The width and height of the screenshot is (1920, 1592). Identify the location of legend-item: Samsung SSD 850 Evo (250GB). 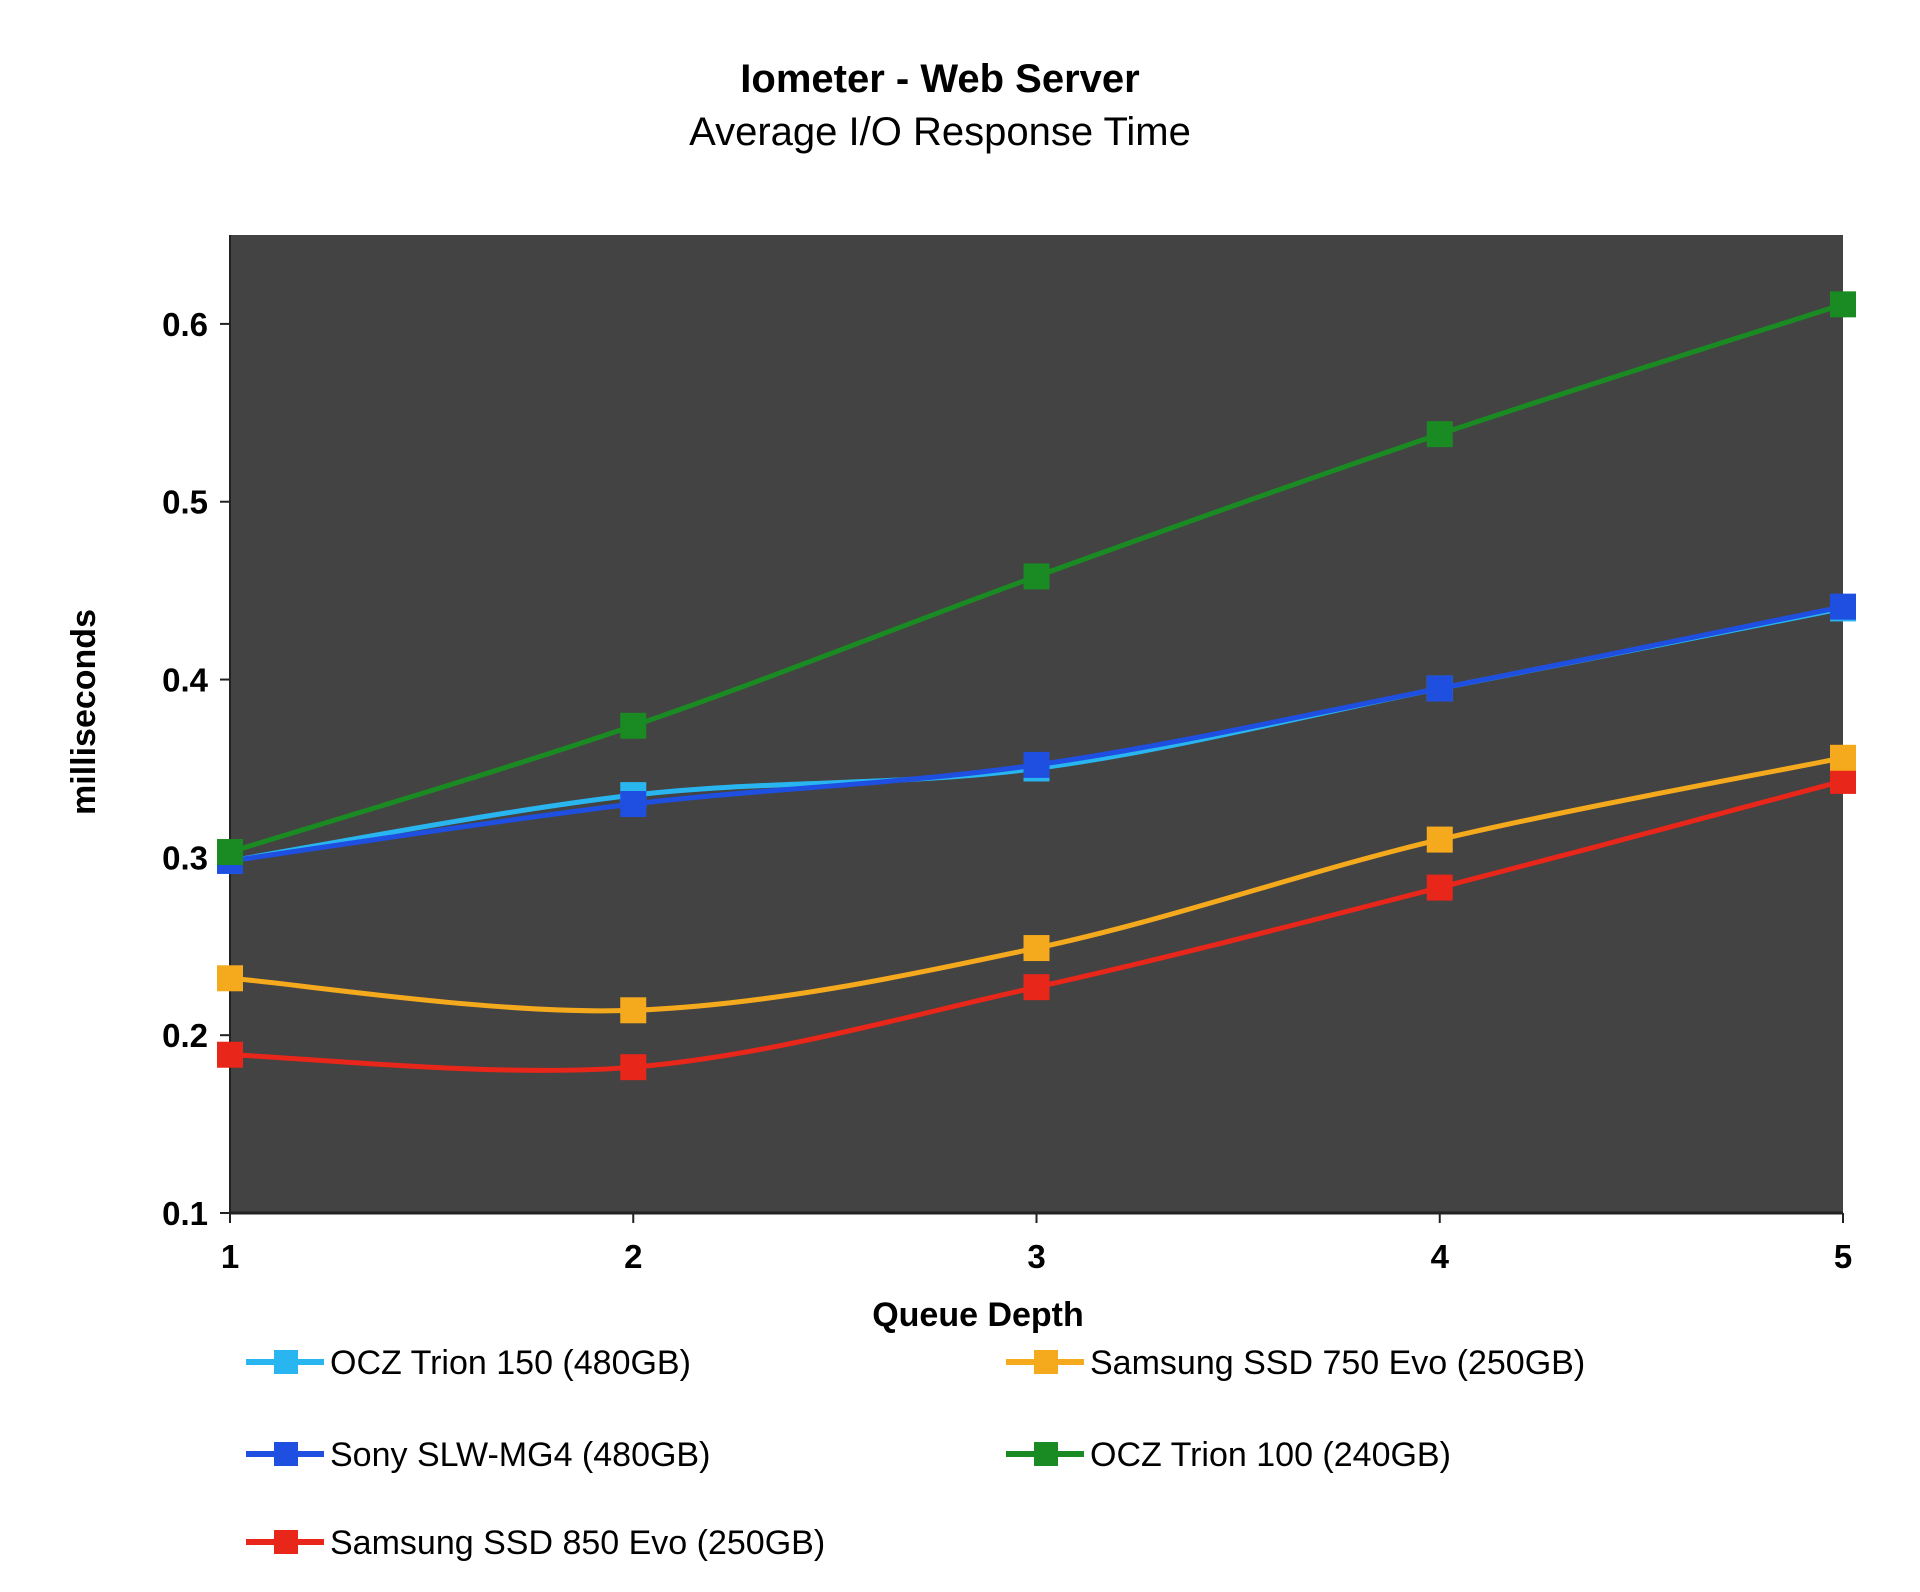
(535, 1543).